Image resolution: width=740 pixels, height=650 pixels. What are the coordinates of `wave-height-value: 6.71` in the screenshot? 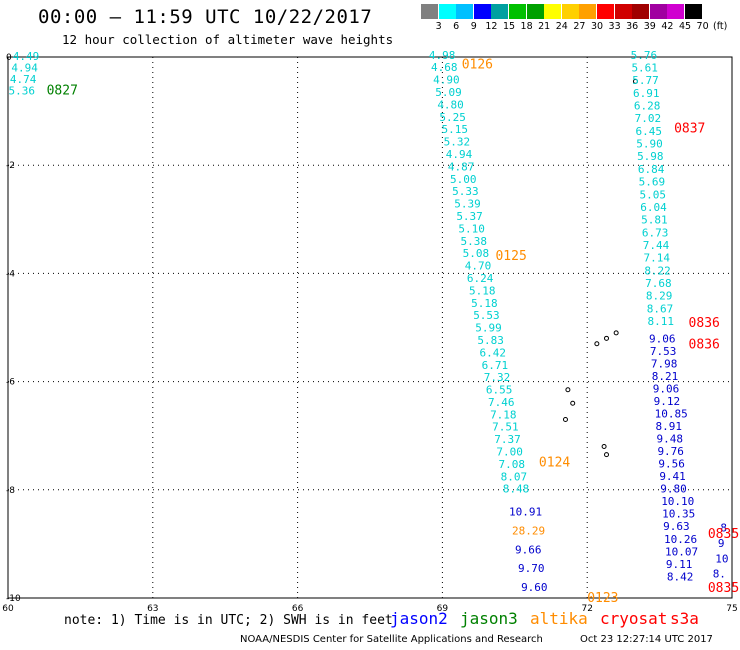 It's located at (495, 365).